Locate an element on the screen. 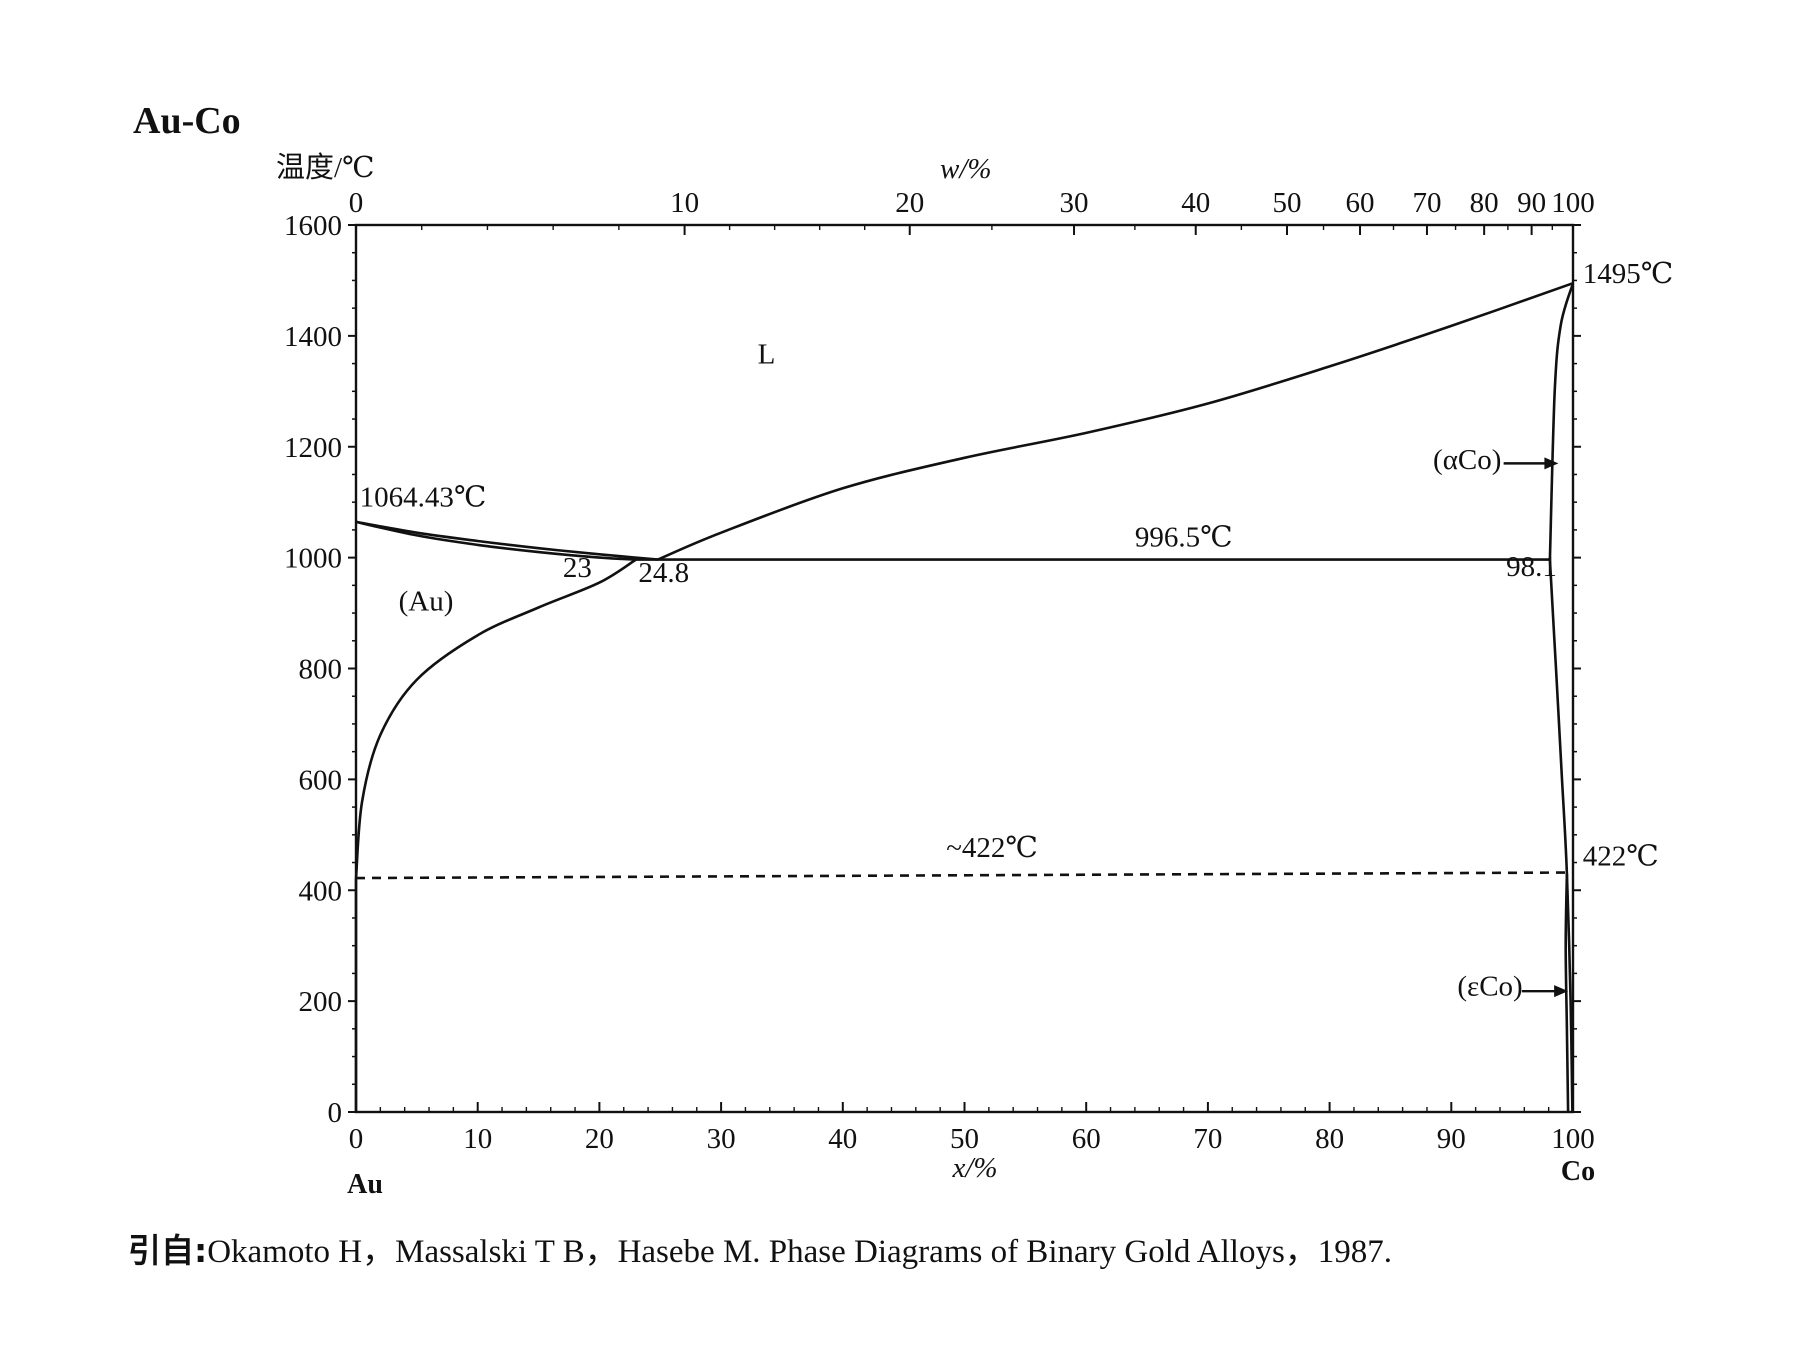 The height and width of the screenshot is (1346, 1795). annotation: 23 is located at coordinates (577, 568).